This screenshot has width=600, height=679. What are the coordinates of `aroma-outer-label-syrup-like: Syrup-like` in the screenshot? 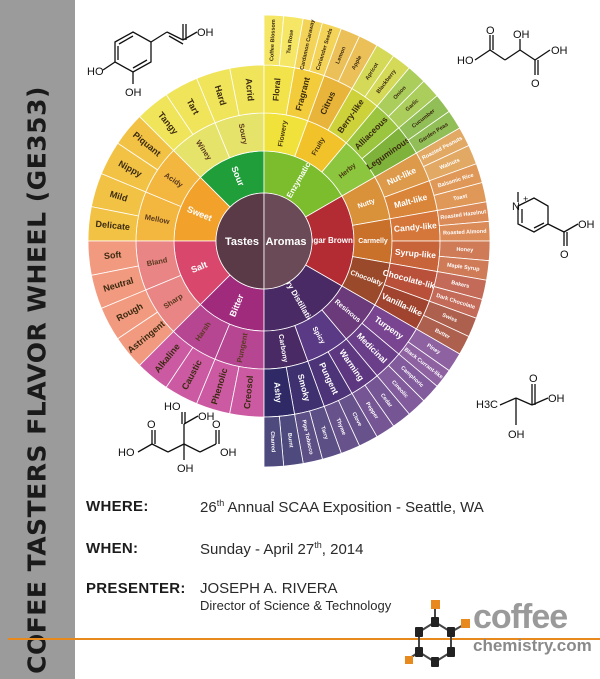 It's located at (416, 254).